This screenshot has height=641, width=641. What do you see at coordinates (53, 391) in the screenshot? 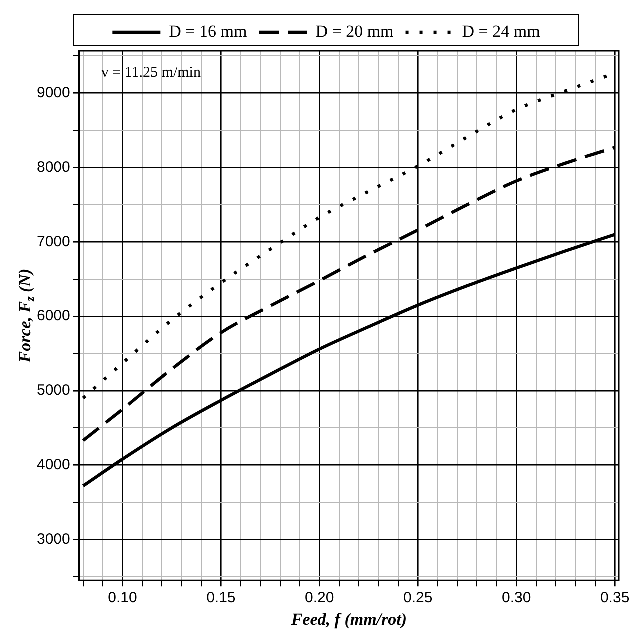
I see `y-tick-label: 5000` at bounding box center [53, 391].